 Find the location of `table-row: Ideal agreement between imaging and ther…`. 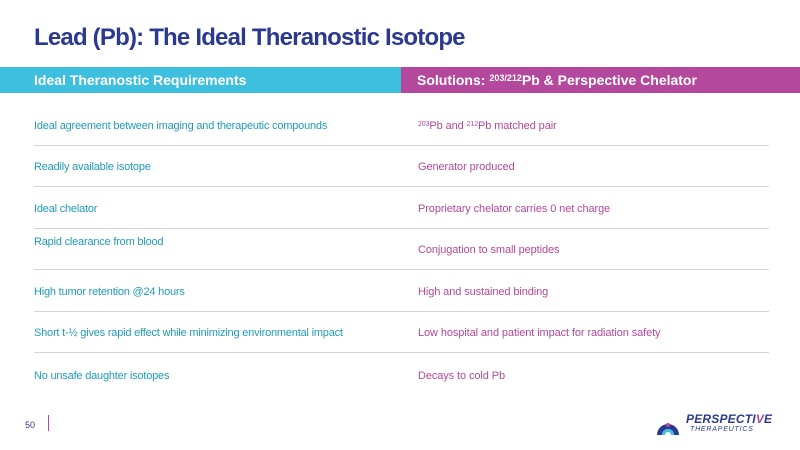

table-row: Ideal agreement between imaging and ther… is located at coordinates (401, 125).